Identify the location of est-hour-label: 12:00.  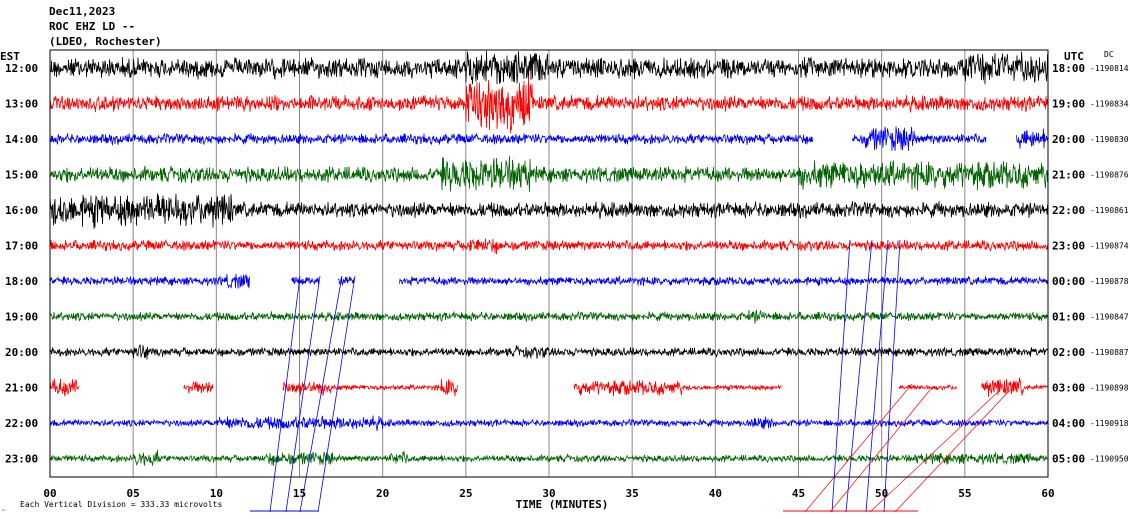
(21, 68).